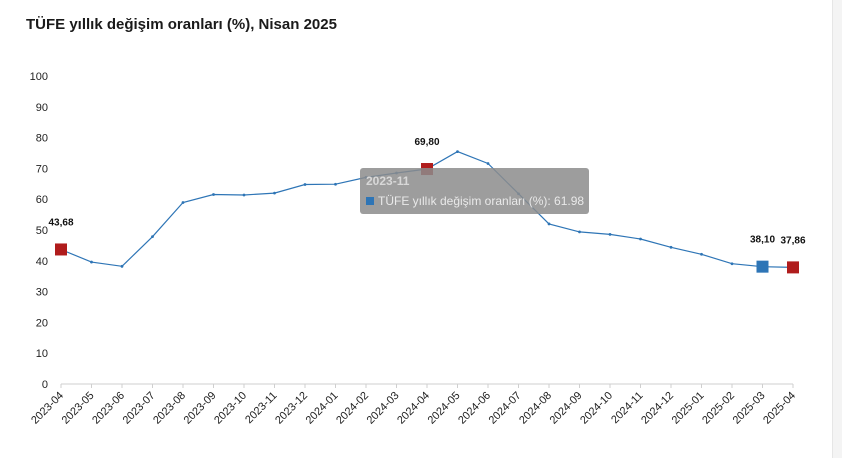  I want to click on y-tick-label: 70, so click(42, 169).